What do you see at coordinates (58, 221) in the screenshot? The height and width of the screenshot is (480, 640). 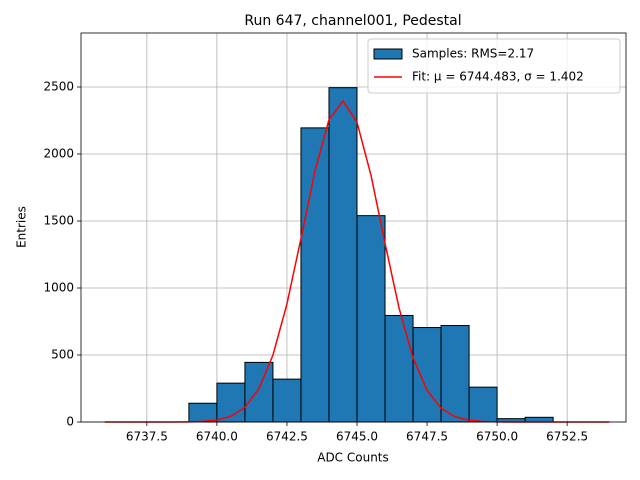 I see `y-tick-label: 1500` at bounding box center [58, 221].